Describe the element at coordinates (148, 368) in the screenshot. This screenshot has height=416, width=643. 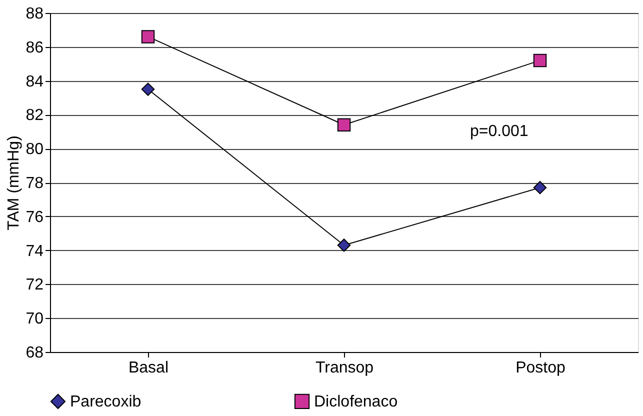
I see `x-tick-label: Basal` at that location.